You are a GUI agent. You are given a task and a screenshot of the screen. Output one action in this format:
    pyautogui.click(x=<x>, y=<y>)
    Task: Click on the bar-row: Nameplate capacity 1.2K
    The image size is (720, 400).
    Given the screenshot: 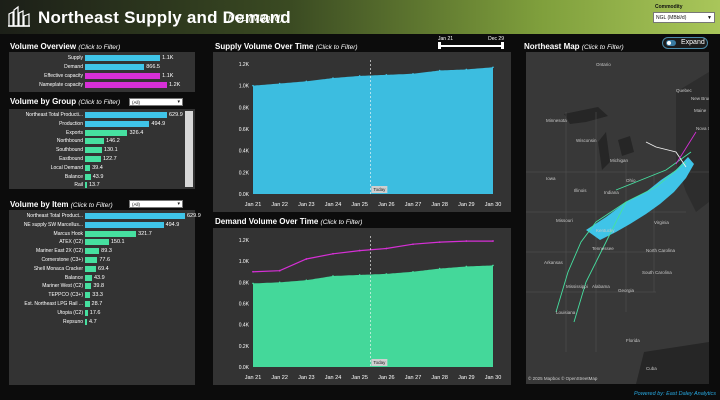 What is the action you would take?
    pyautogui.click(x=99, y=85)
    